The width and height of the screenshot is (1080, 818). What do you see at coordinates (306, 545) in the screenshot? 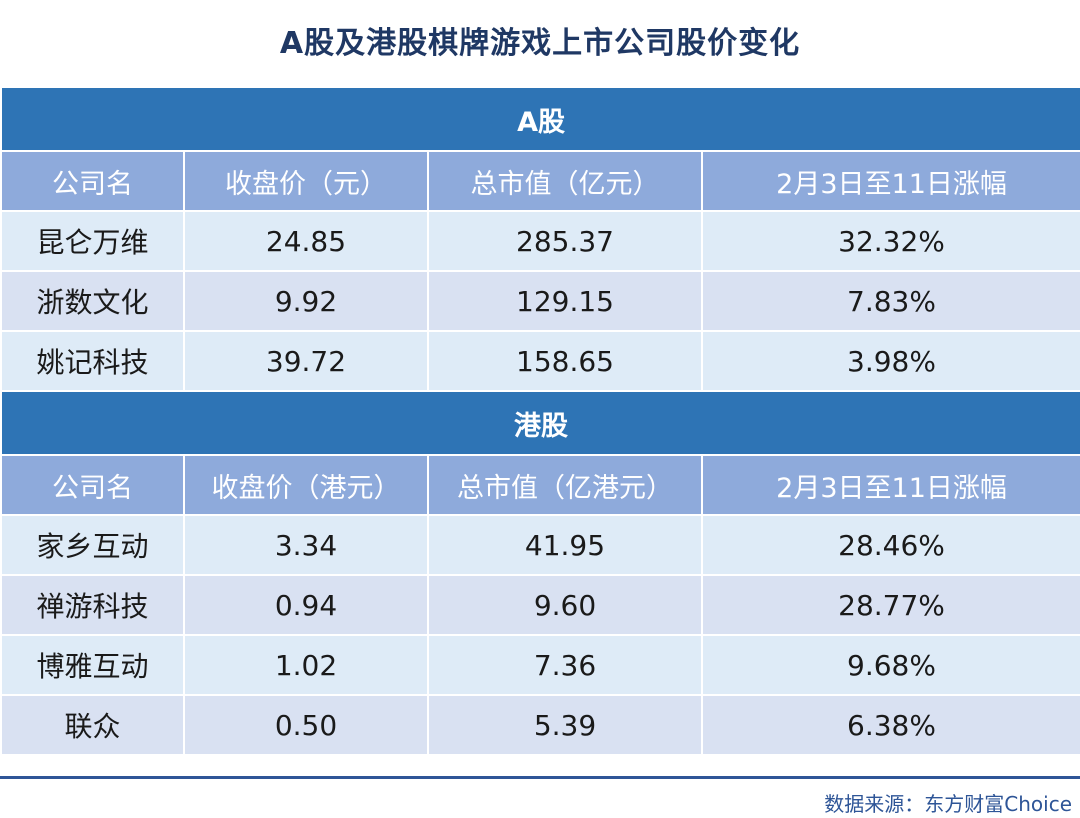
I see `value-cell: 3.34` at bounding box center [306, 545].